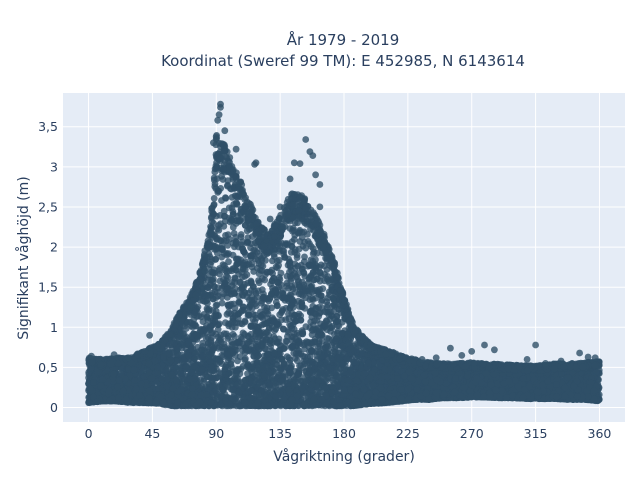 Image resolution: width=640 pixels, height=480 pixels. Describe the element at coordinates (343, 39) in the screenshot. I see `chart-title-line-1: År 1979 - 2019` at that location.